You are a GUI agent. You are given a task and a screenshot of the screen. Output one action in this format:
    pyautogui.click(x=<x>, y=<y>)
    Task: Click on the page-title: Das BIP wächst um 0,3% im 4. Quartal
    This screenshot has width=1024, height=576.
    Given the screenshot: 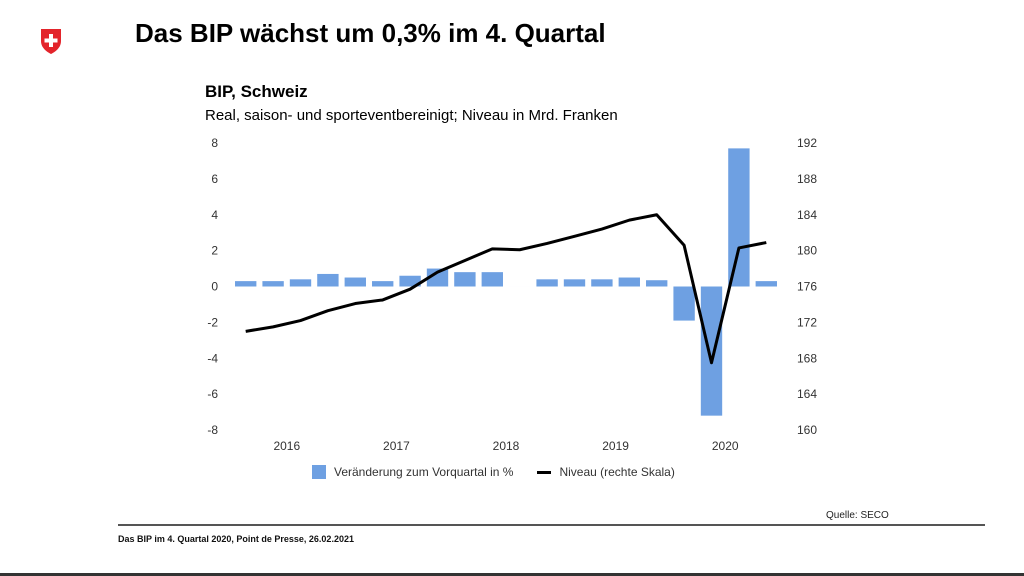 What is the action you would take?
    pyautogui.click(x=370, y=33)
    